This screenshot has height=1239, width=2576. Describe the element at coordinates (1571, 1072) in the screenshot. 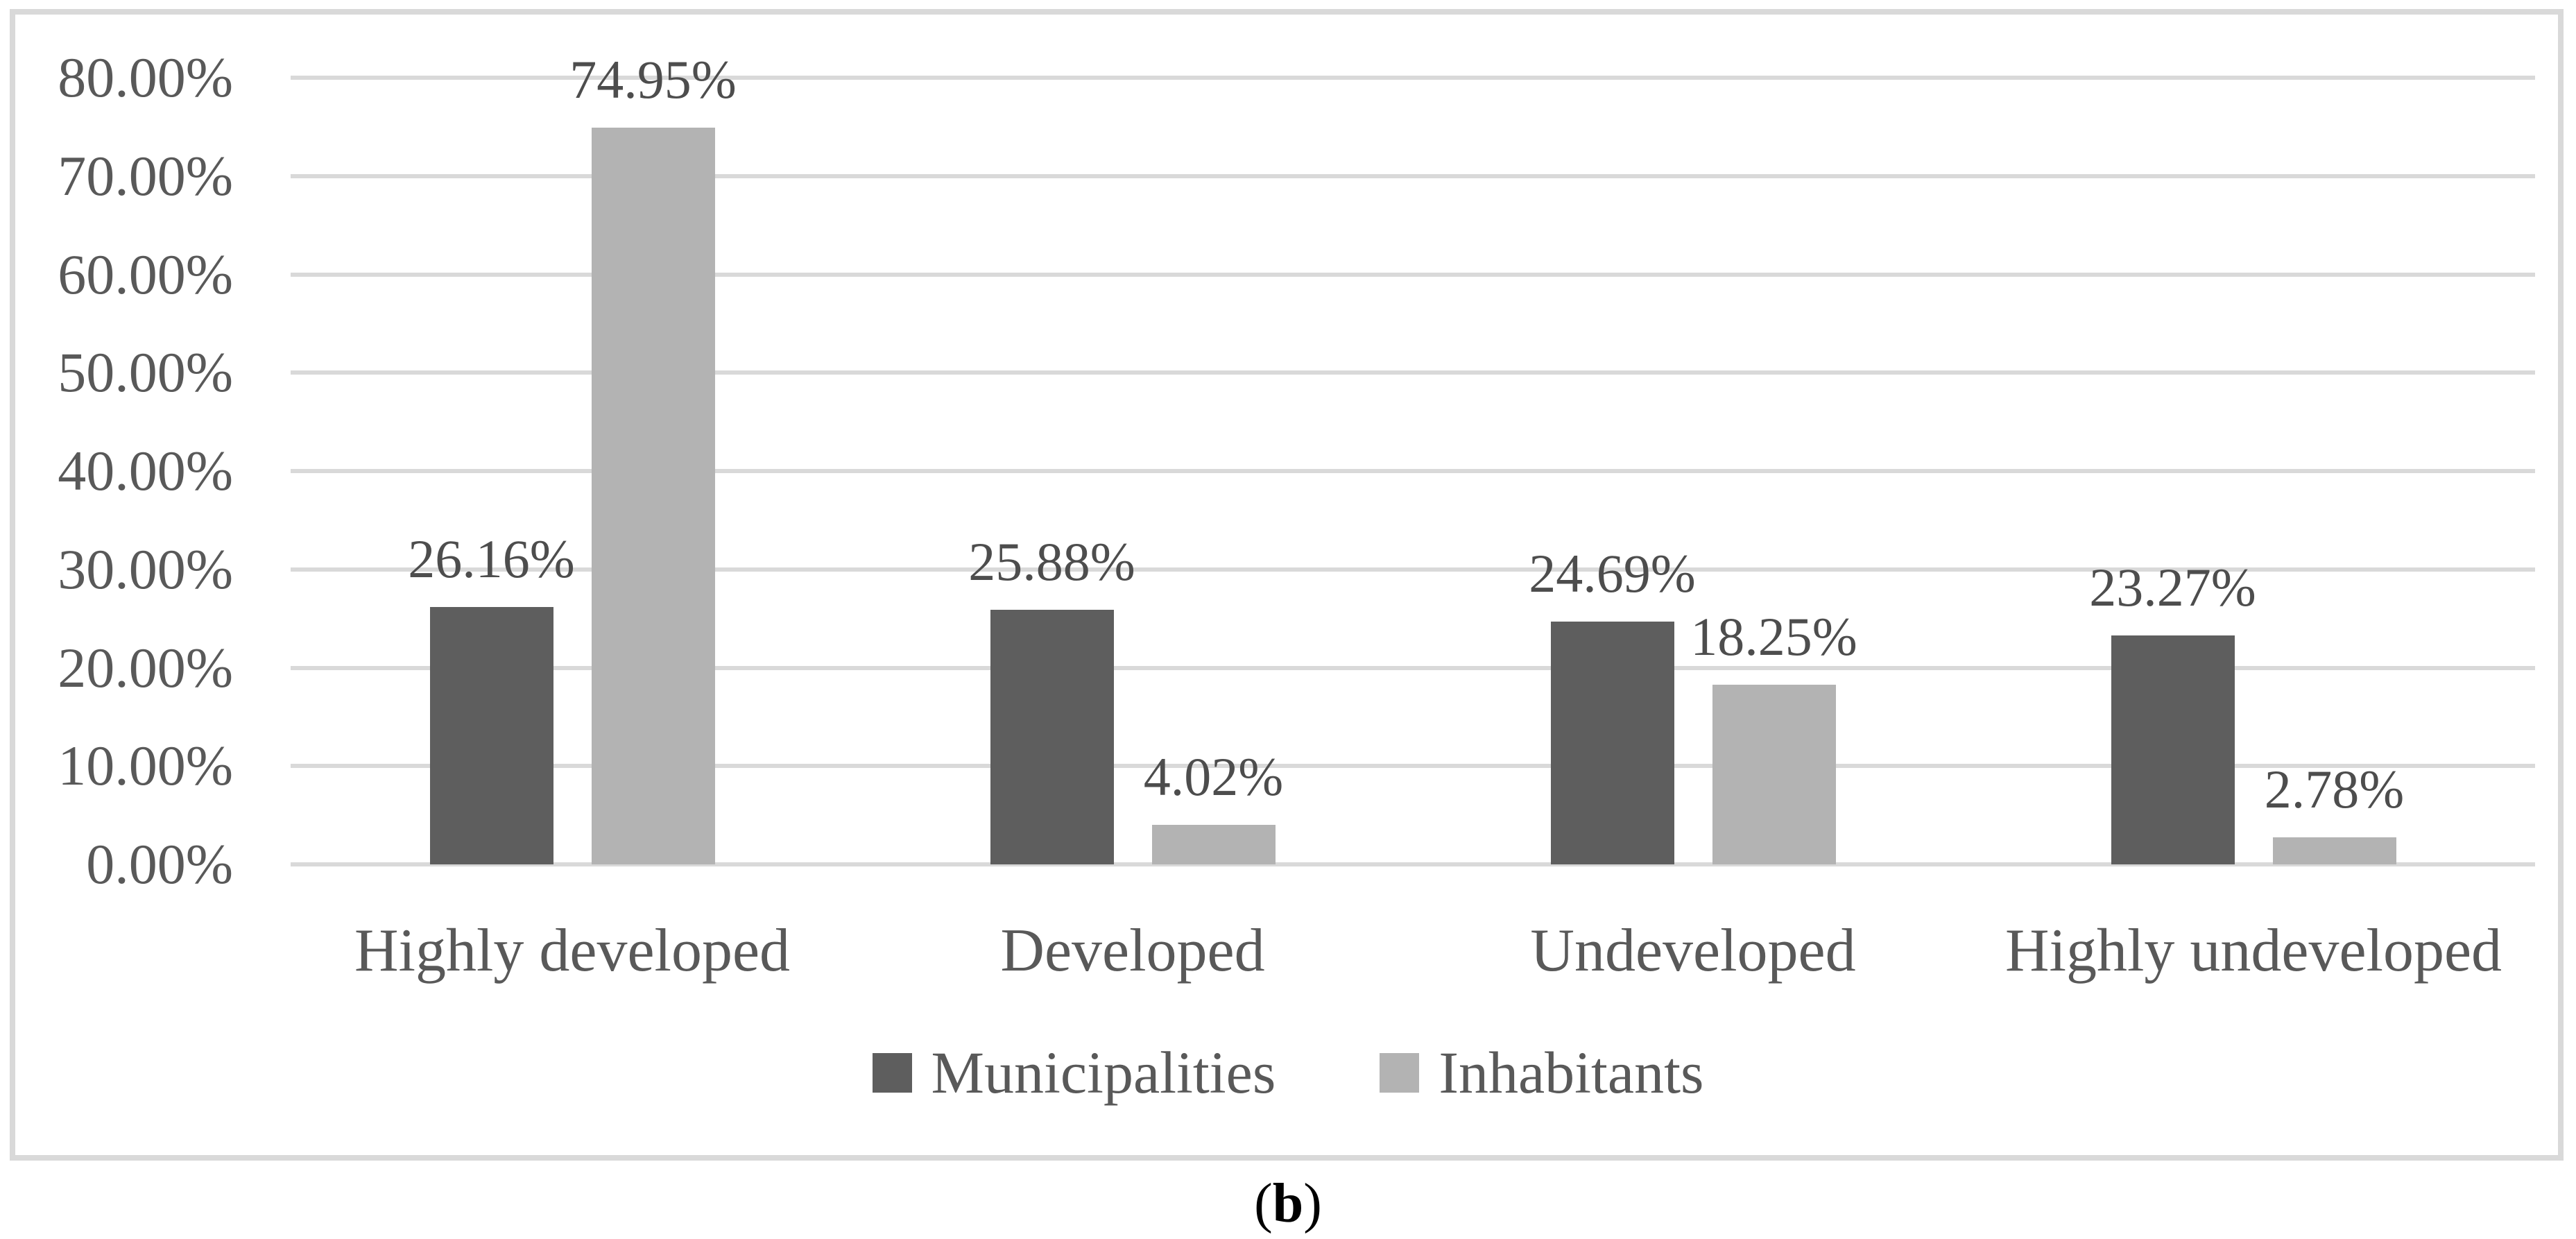

I see `legend-label-inhabitants: Inhabitants` at that location.